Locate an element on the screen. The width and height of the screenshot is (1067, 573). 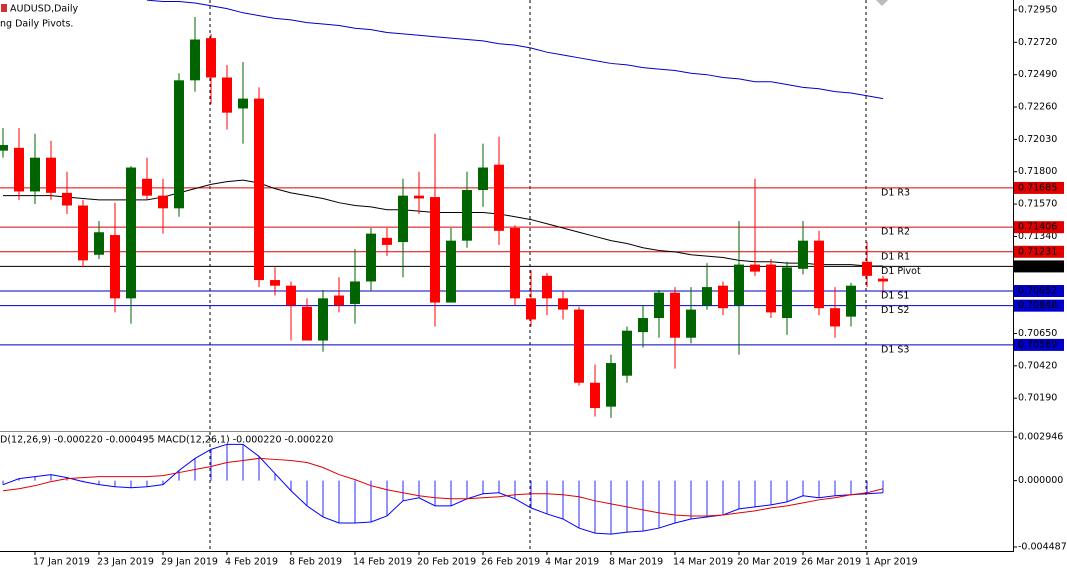
y-tick-label: 0.72720 is located at coordinates (1037, 42).